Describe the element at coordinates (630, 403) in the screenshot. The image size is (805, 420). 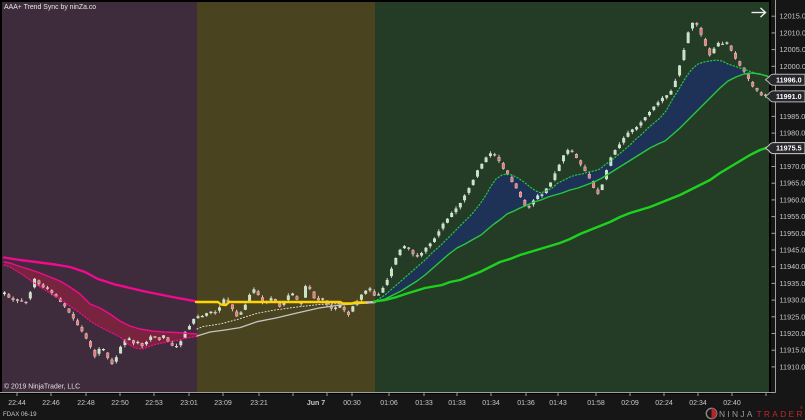
I see `svg-text: 02:09` at that location.